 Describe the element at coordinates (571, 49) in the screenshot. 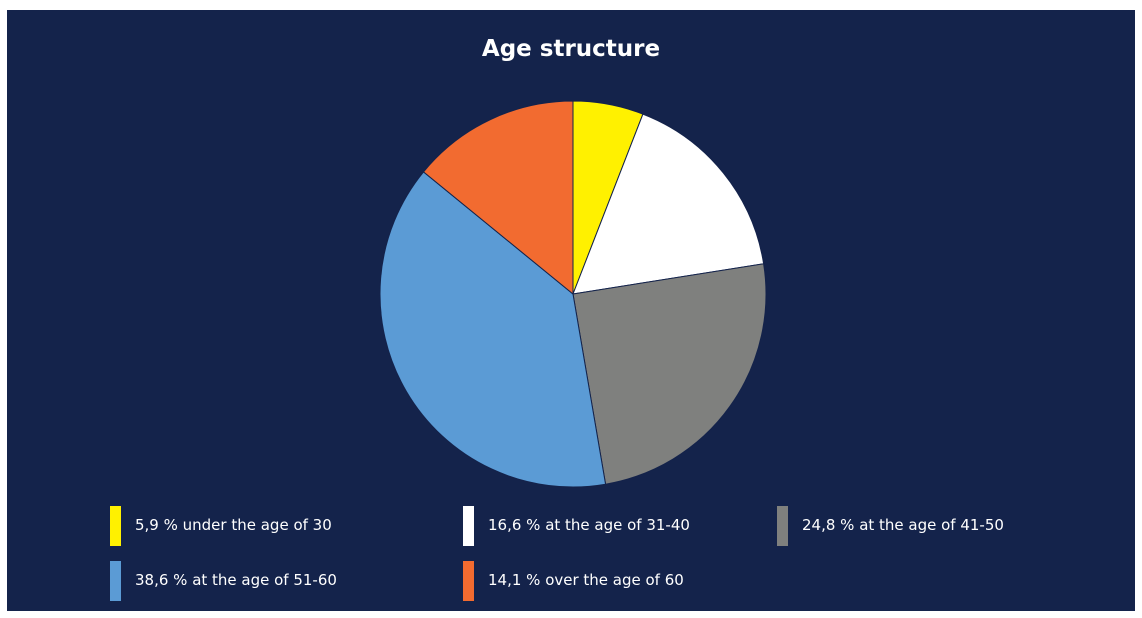

I see `chart-title: Age structure` at that location.